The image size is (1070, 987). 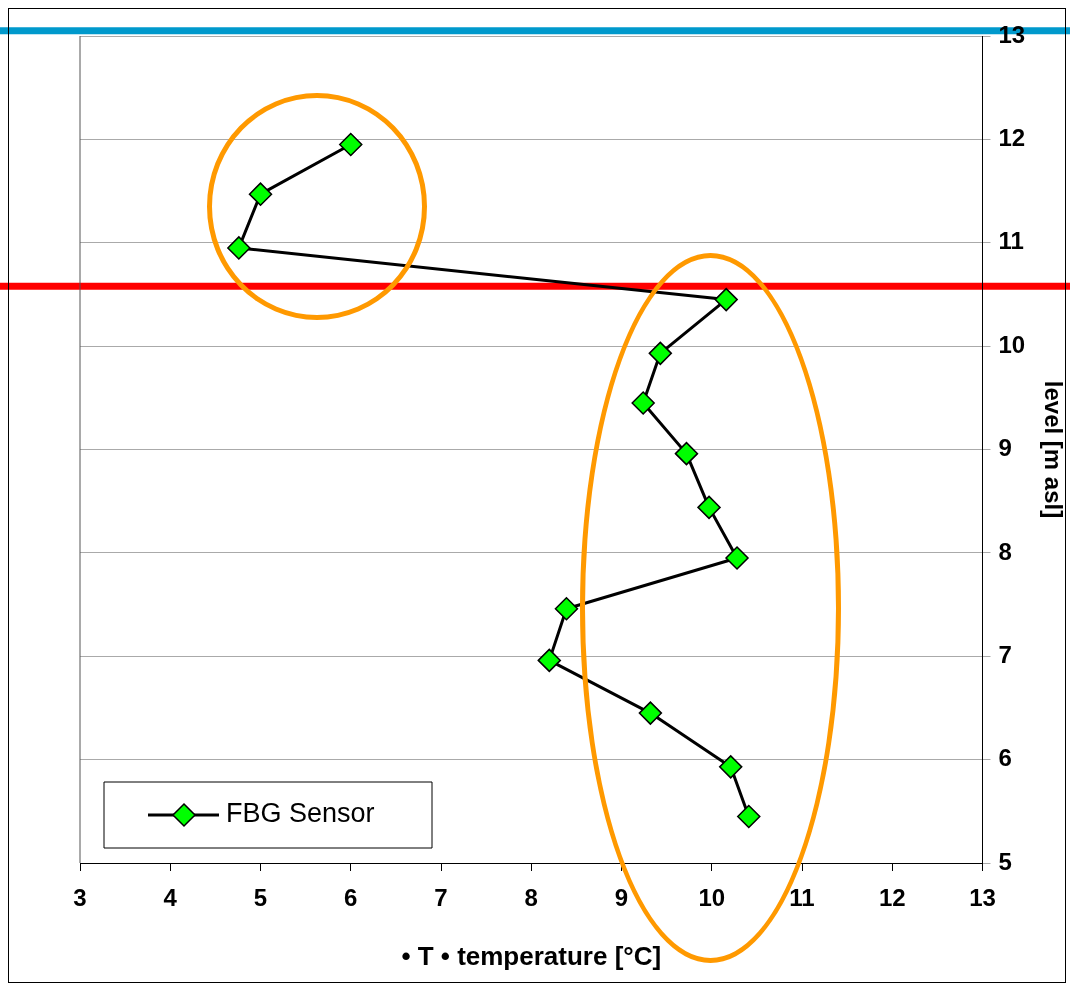 What do you see at coordinates (170, 898) in the screenshot?
I see `x-tick-label: 4` at bounding box center [170, 898].